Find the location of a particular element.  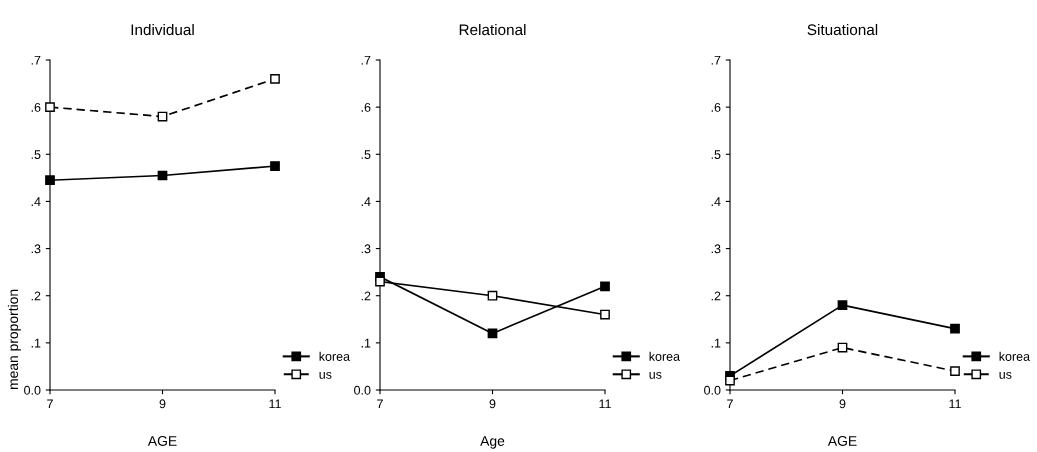

y-axis-title: mean proportion is located at coordinates (14, 339).